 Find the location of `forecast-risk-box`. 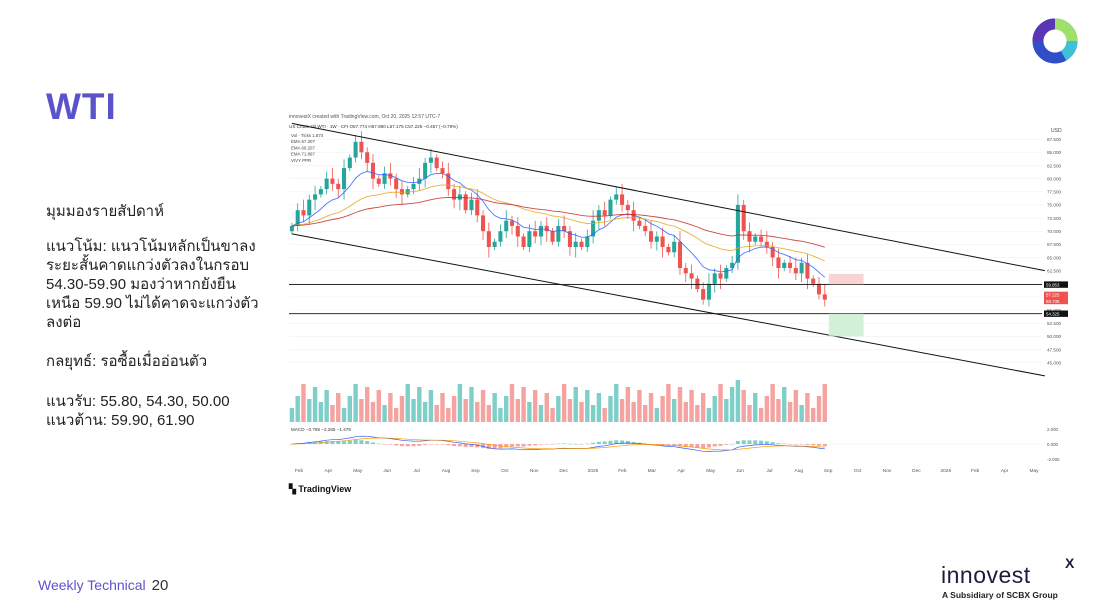

forecast-risk-box is located at coordinates (846, 279).